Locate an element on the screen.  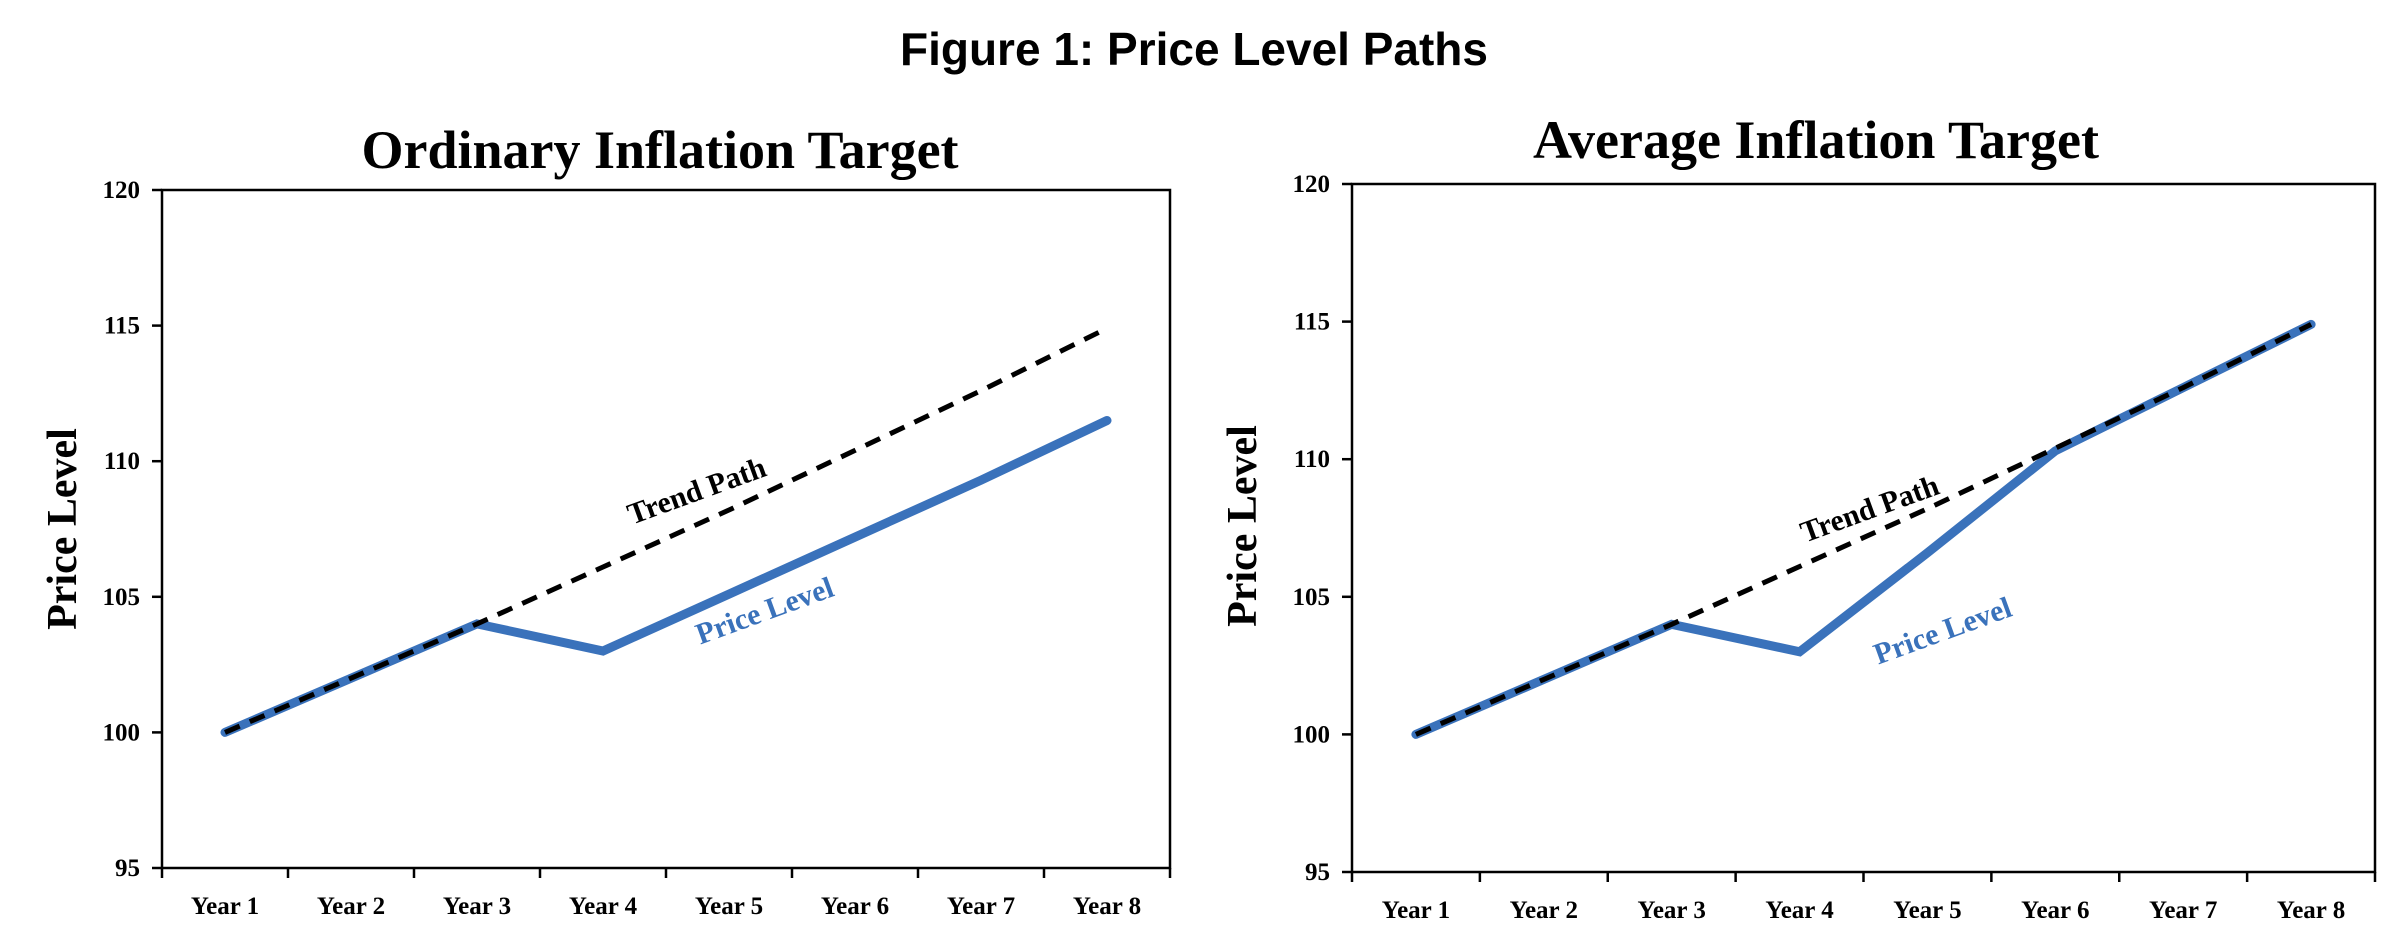
price-level-line is located at coordinates (666, 576).